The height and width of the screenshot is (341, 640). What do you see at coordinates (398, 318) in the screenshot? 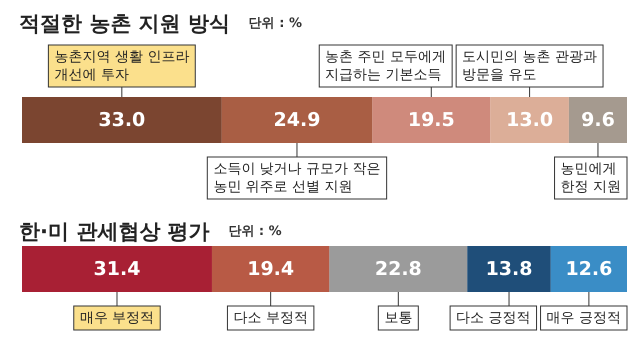
I see `series-label: 보통` at bounding box center [398, 318].